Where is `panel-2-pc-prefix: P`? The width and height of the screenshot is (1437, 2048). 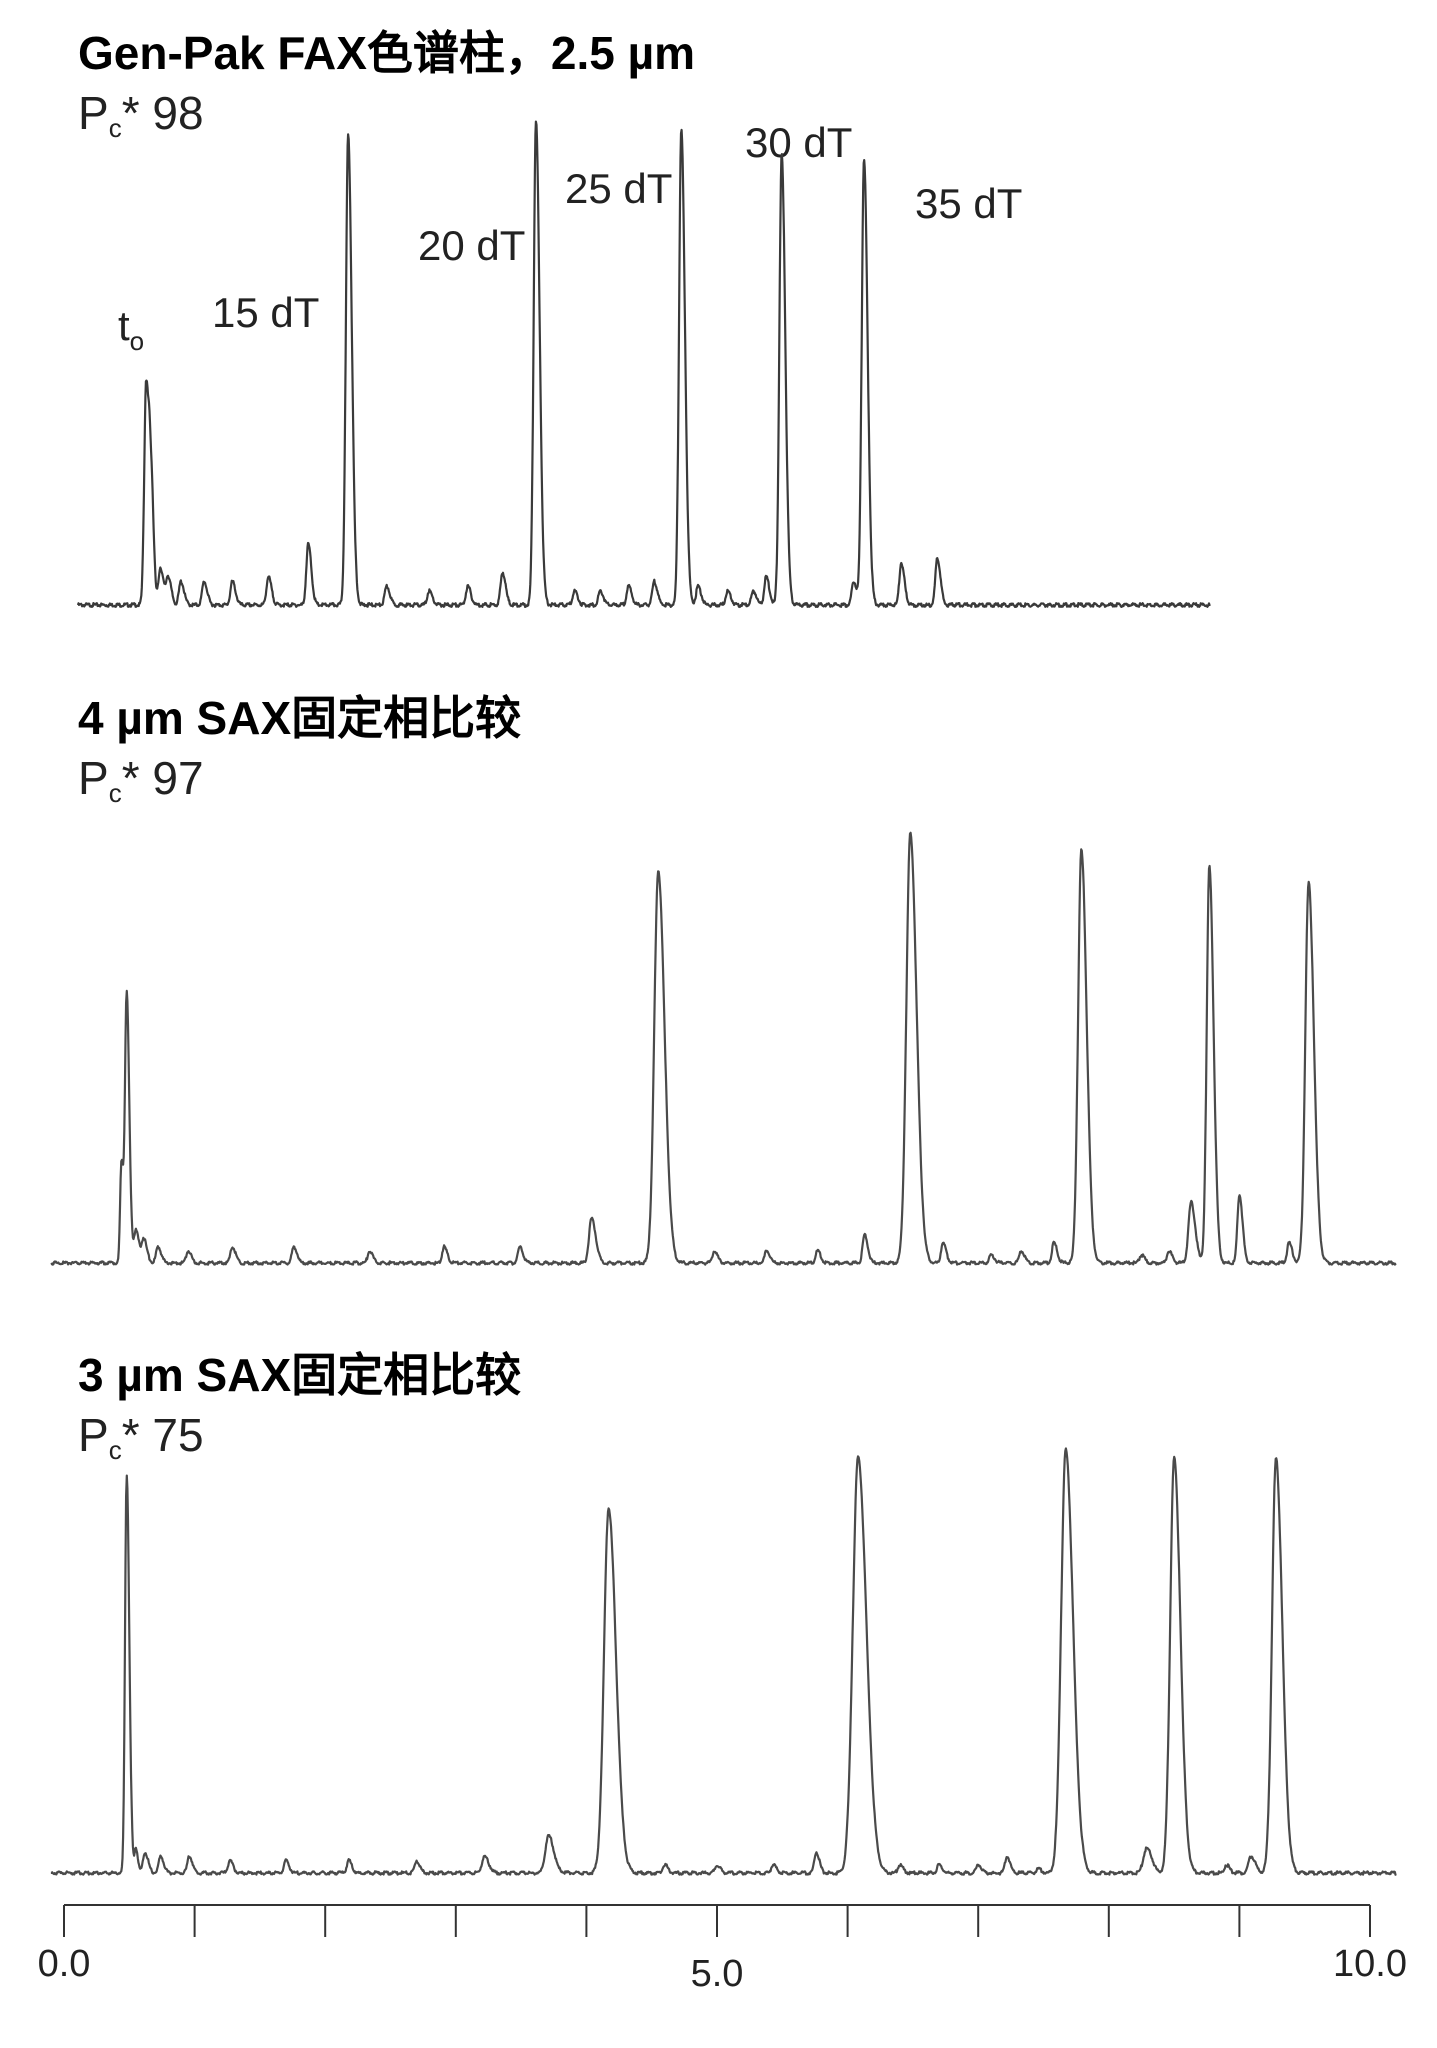
panel-2-pc-prefix: P is located at coordinates (93, 778).